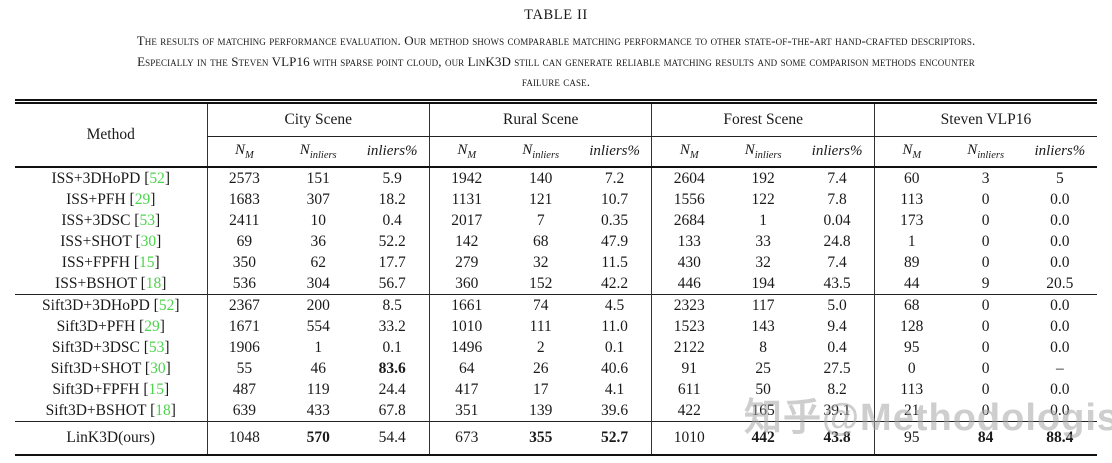 The height and width of the screenshot is (463, 1112). Describe the element at coordinates (541, 410) in the screenshot. I see `value-cell: 139` at that location.